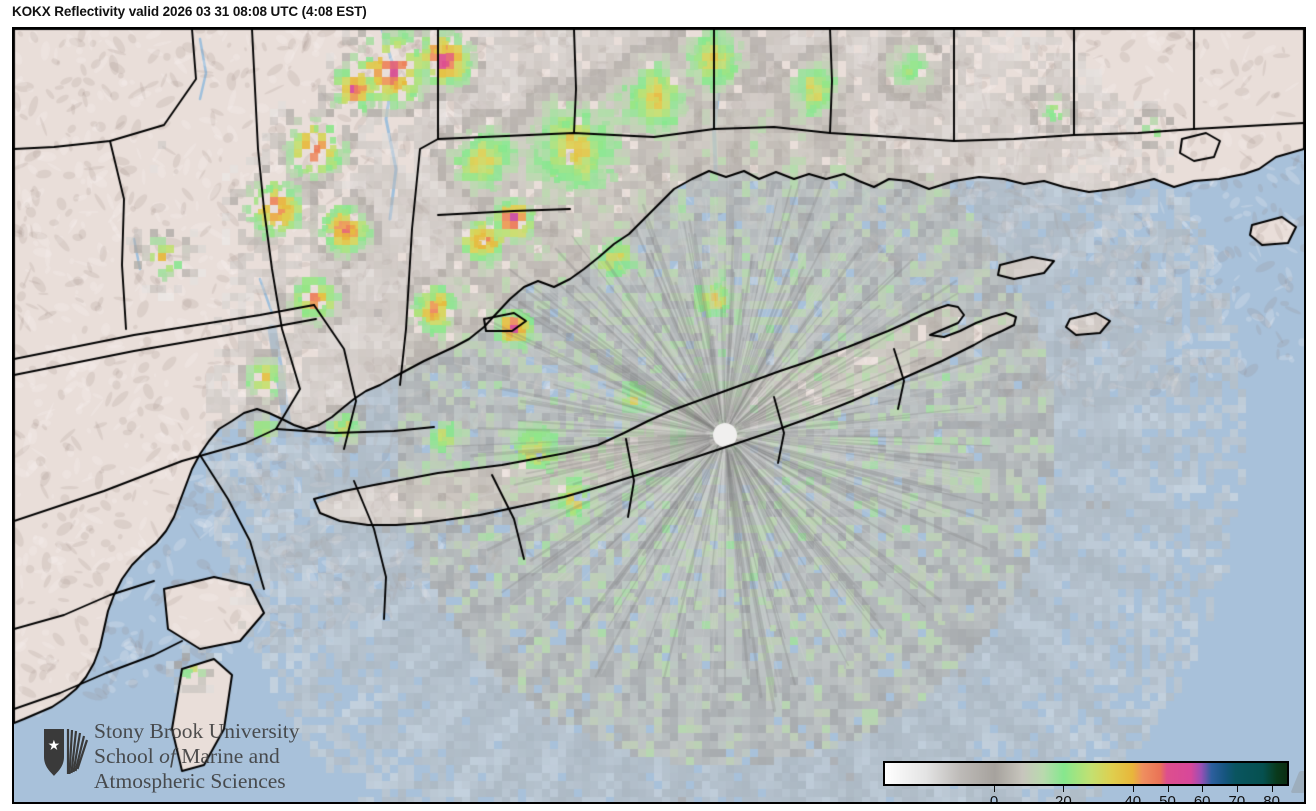 This screenshot has height=811, width=1316. I want to click on colorbar-tick-label: 50, so click(1167, 798).